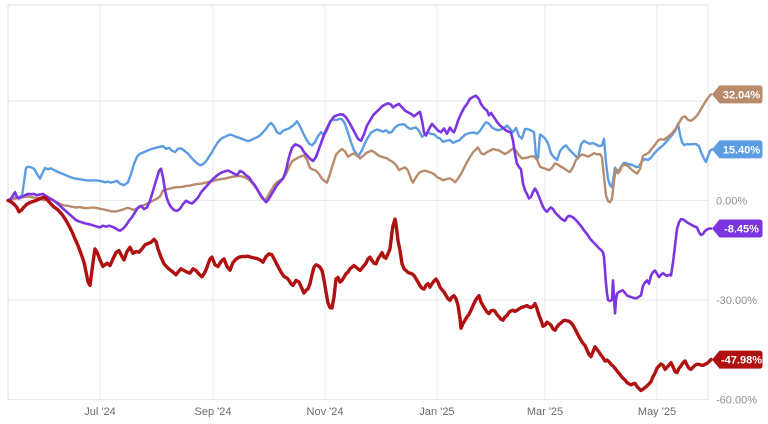 This screenshot has width=768, height=424. I want to click on end-badge-tan: 32.04%, so click(737, 94).